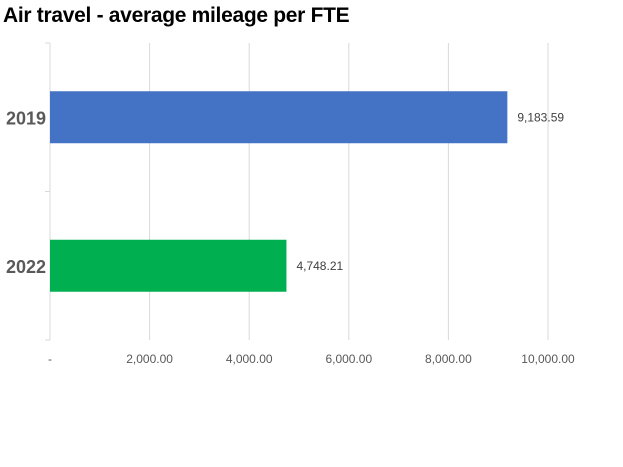 This screenshot has height=467, width=623. What do you see at coordinates (348, 359) in the screenshot?
I see `x-tick-label-3: 6,000.00` at bounding box center [348, 359].